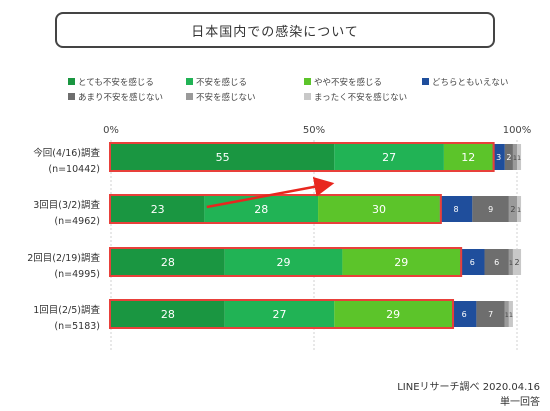 This screenshot has width=550, height=411. I want to click on legend-item: やや不安を感じる, so click(363, 82).